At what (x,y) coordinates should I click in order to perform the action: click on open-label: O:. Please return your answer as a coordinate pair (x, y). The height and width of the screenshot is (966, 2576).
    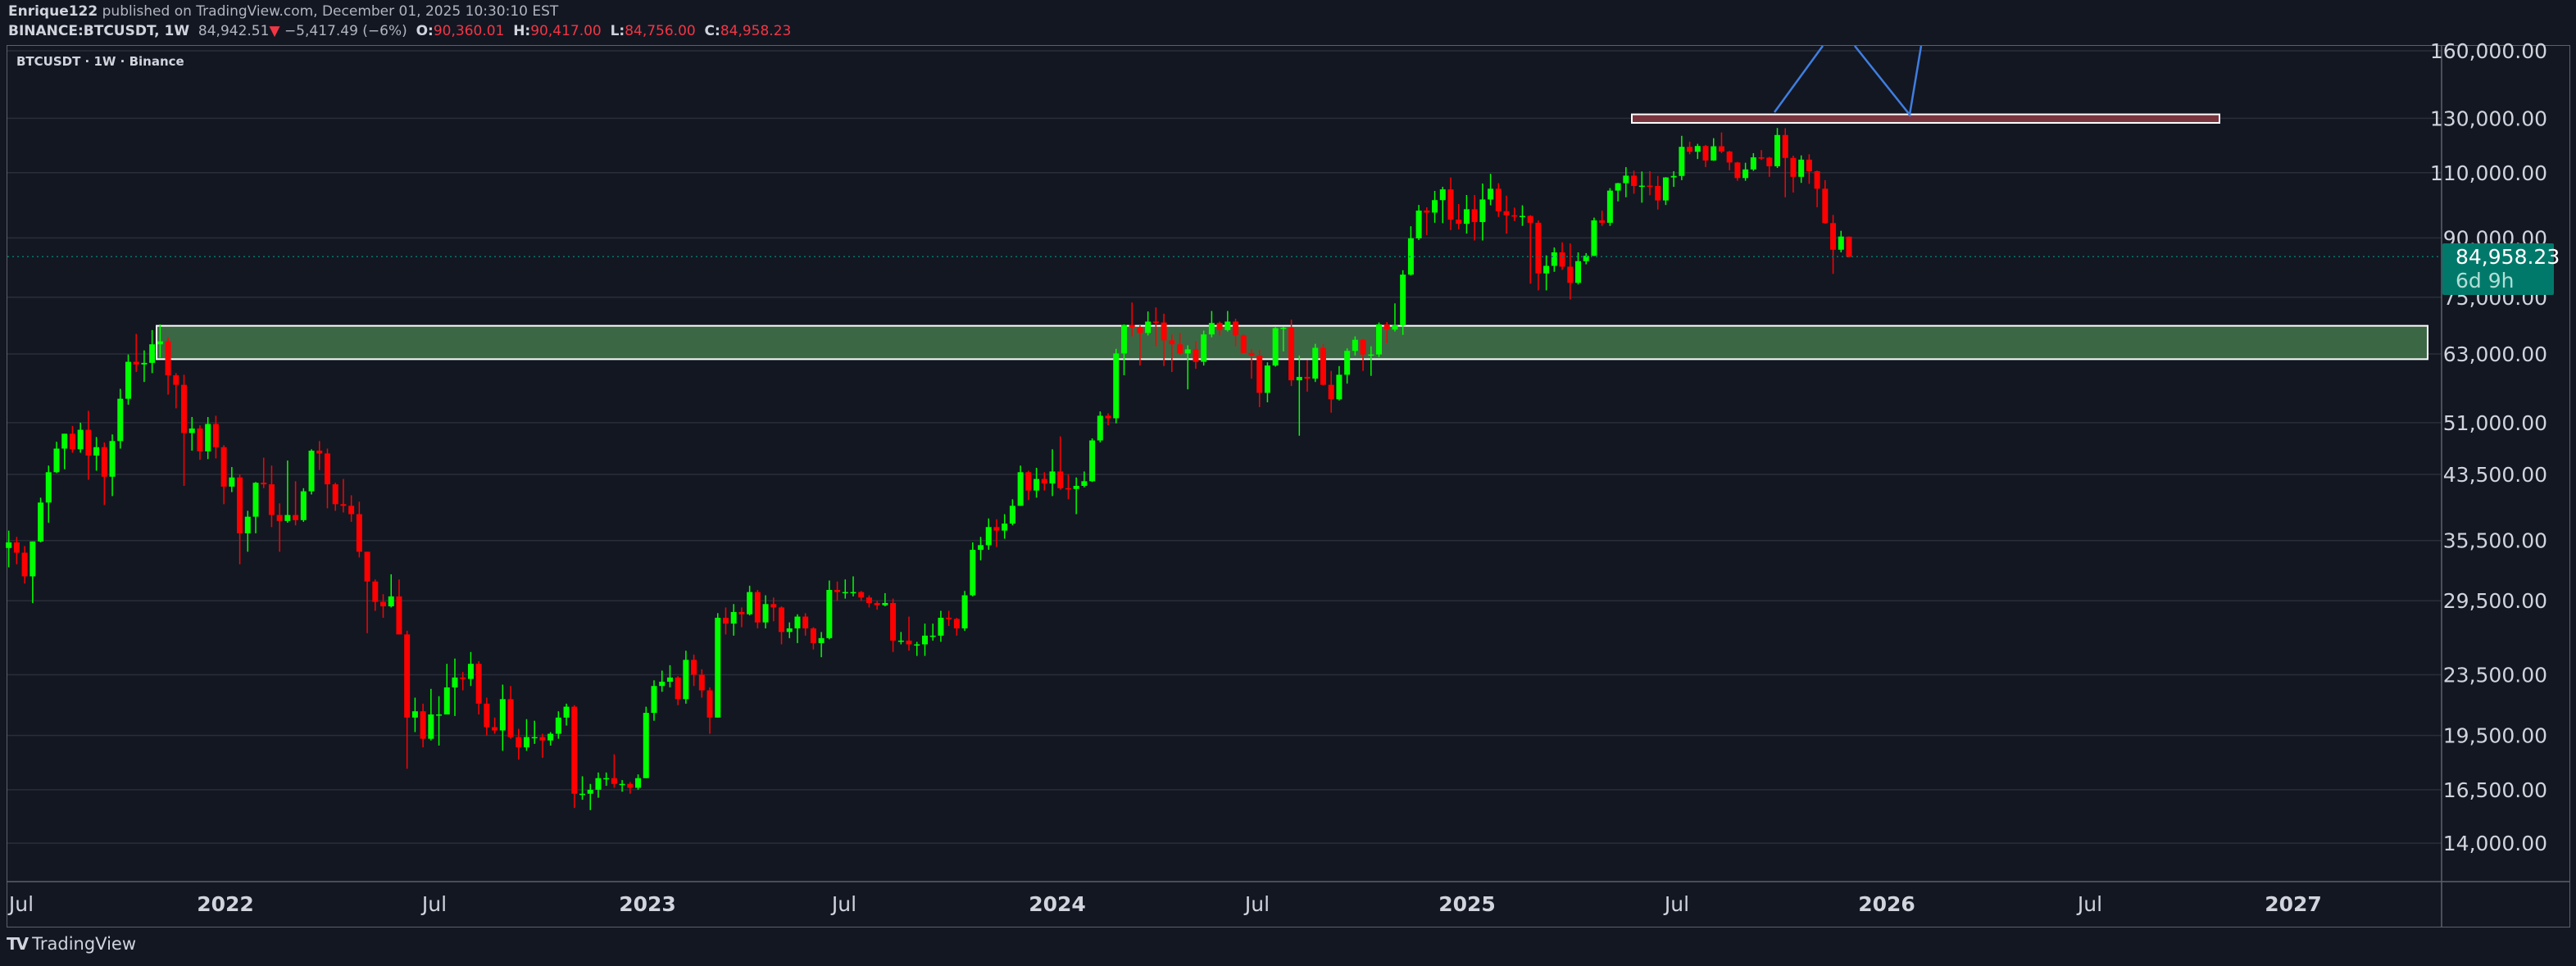
    Looking at the image, I should click on (425, 31).